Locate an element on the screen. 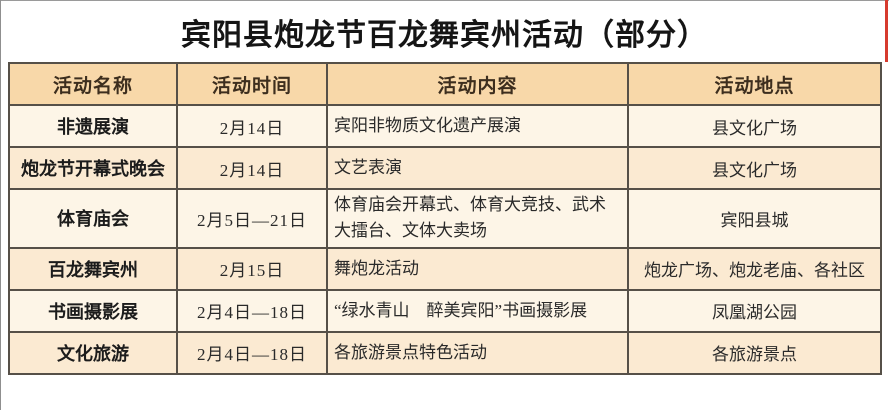 The height and width of the screenshot is (410, 889). cell-activity-time: 2月15日 is located at coordinates (252, 268).